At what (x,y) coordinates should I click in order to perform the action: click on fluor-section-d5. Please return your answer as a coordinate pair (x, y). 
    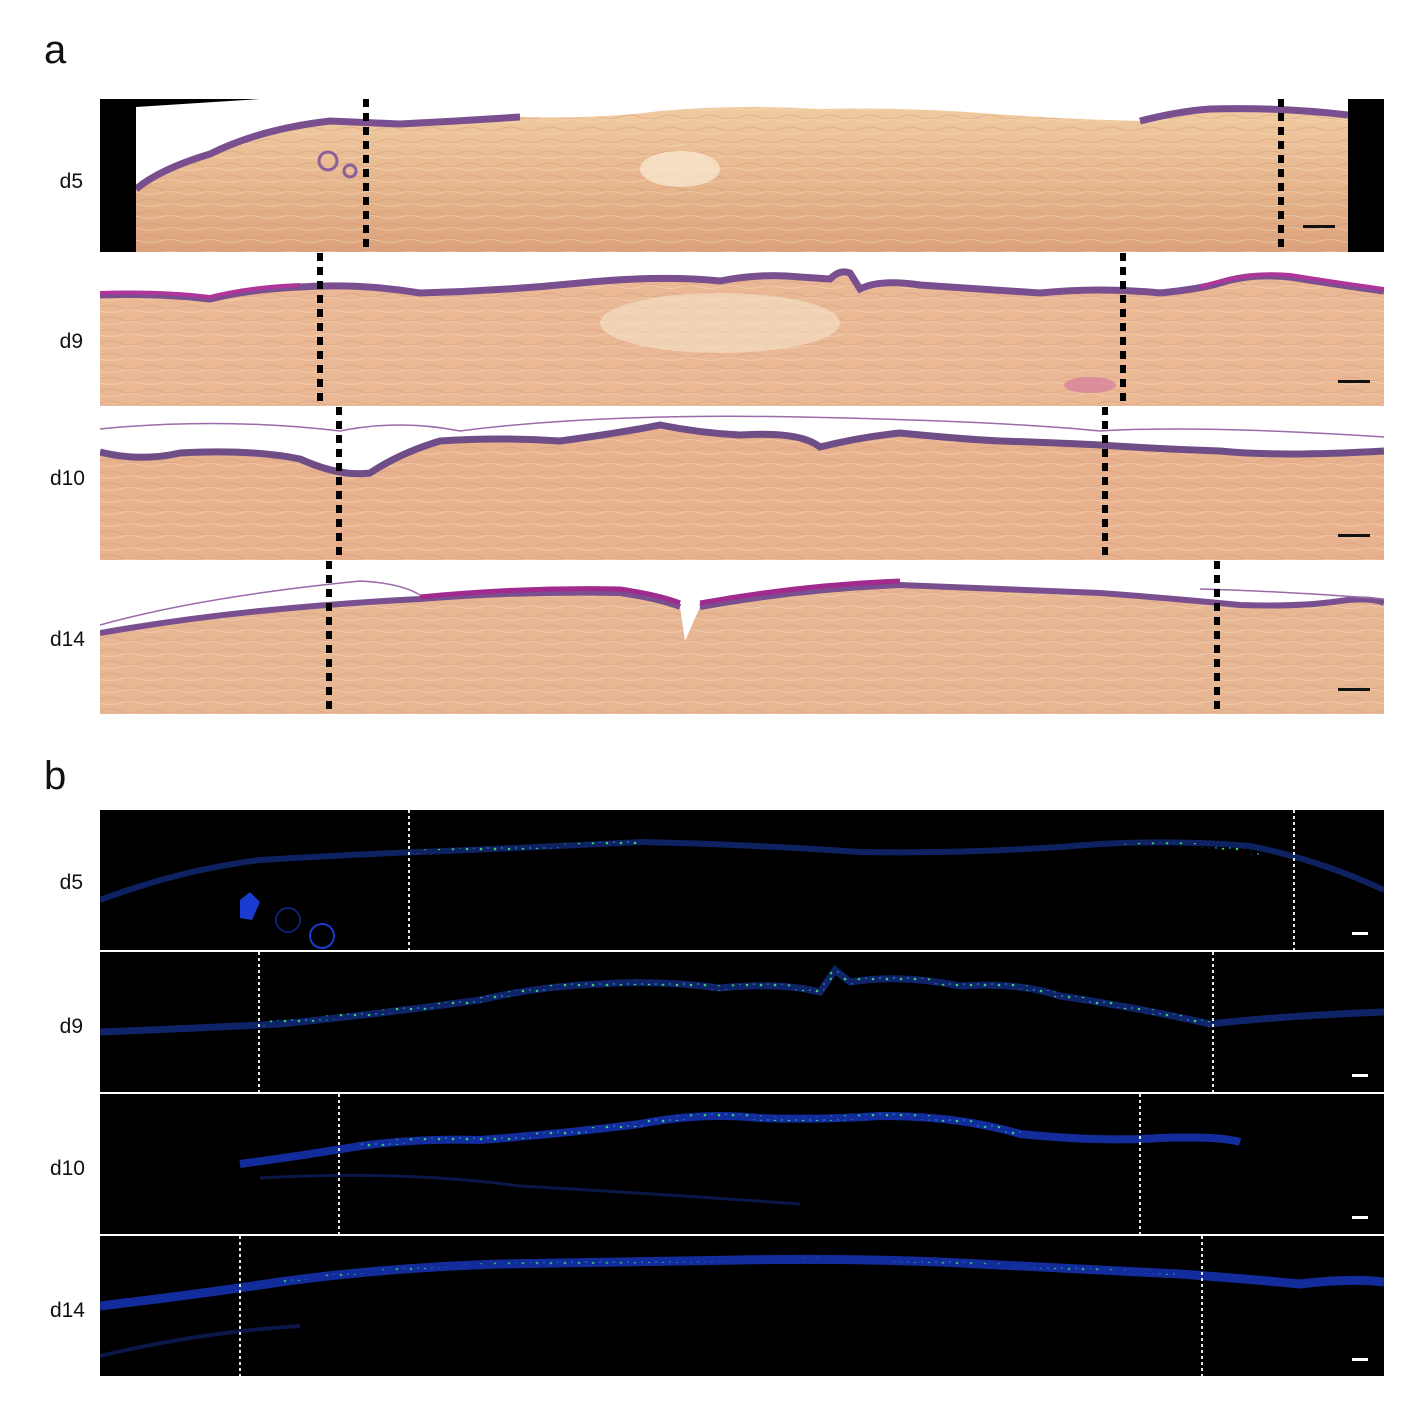
    Looking at the image, I should click on (742, 880).